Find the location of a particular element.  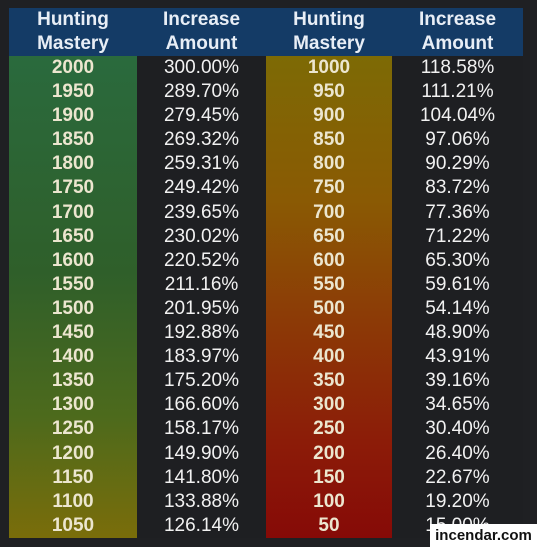

table-cell: 1200 is located at coordinates (73, 453).